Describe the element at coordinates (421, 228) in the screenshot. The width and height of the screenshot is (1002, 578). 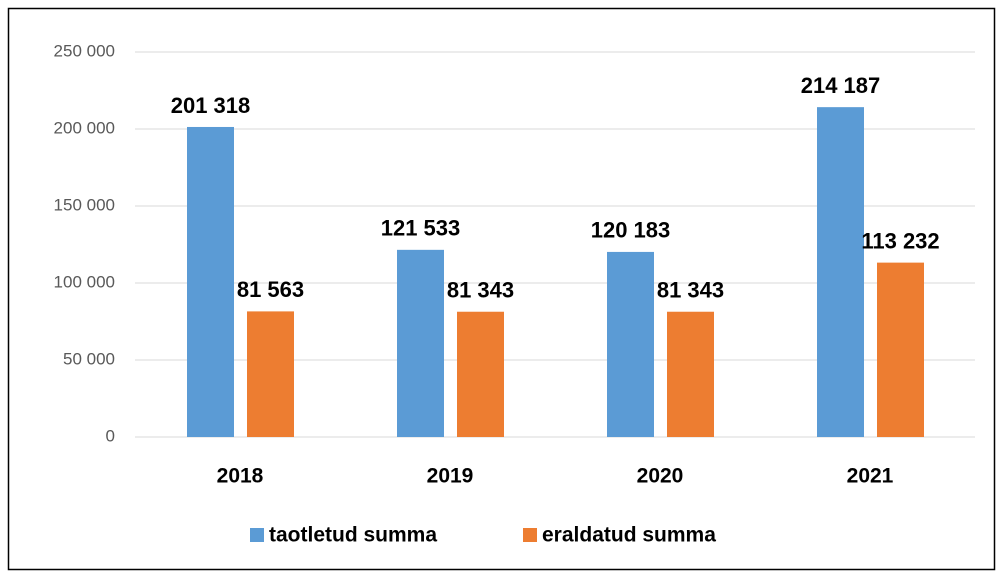
I see `value-label: 121 533` at that location.